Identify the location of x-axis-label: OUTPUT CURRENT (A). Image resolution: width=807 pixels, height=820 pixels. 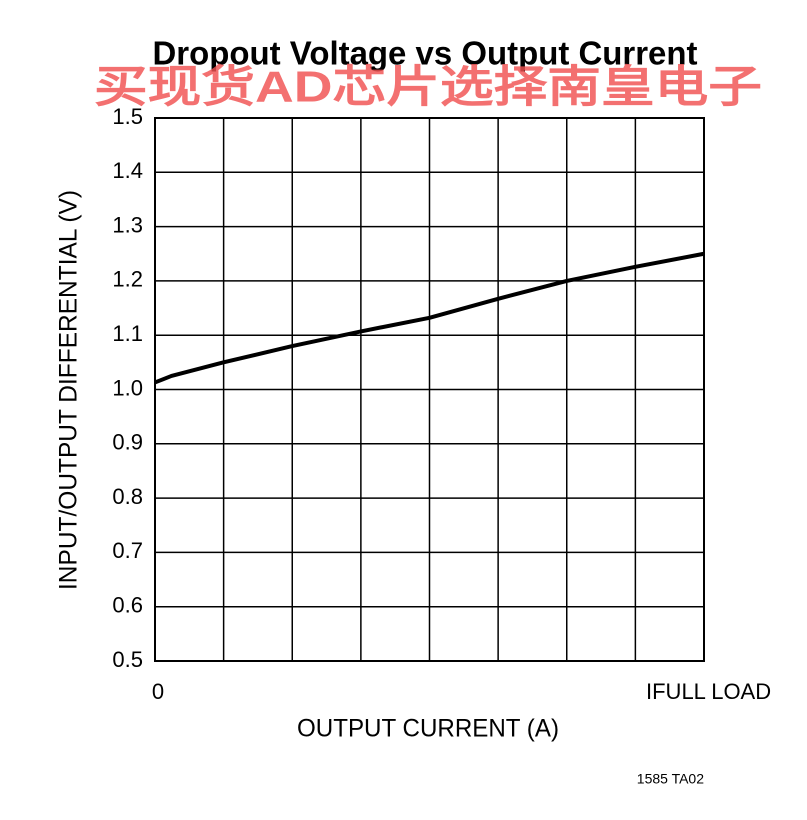
(428, 729).